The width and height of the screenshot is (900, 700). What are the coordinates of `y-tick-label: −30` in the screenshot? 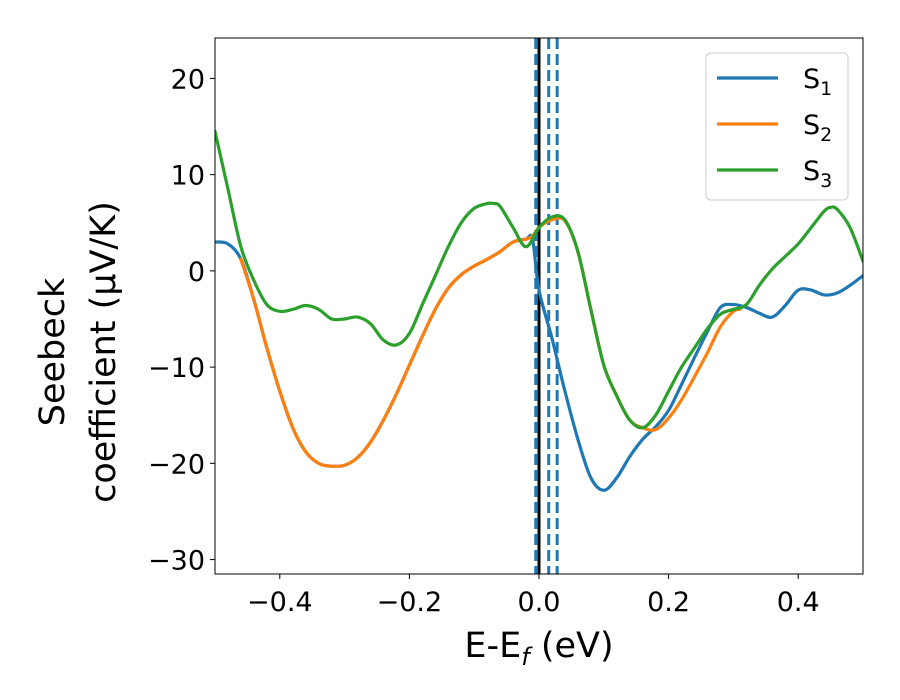 It's located at (176, 561).